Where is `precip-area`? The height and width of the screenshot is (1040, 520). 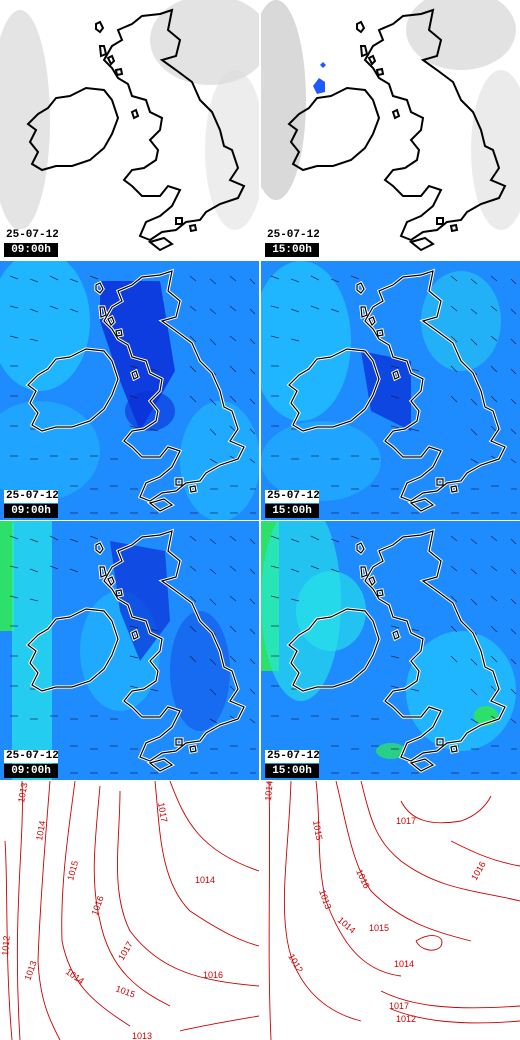 precip-area is located at coordinates (319, 86).